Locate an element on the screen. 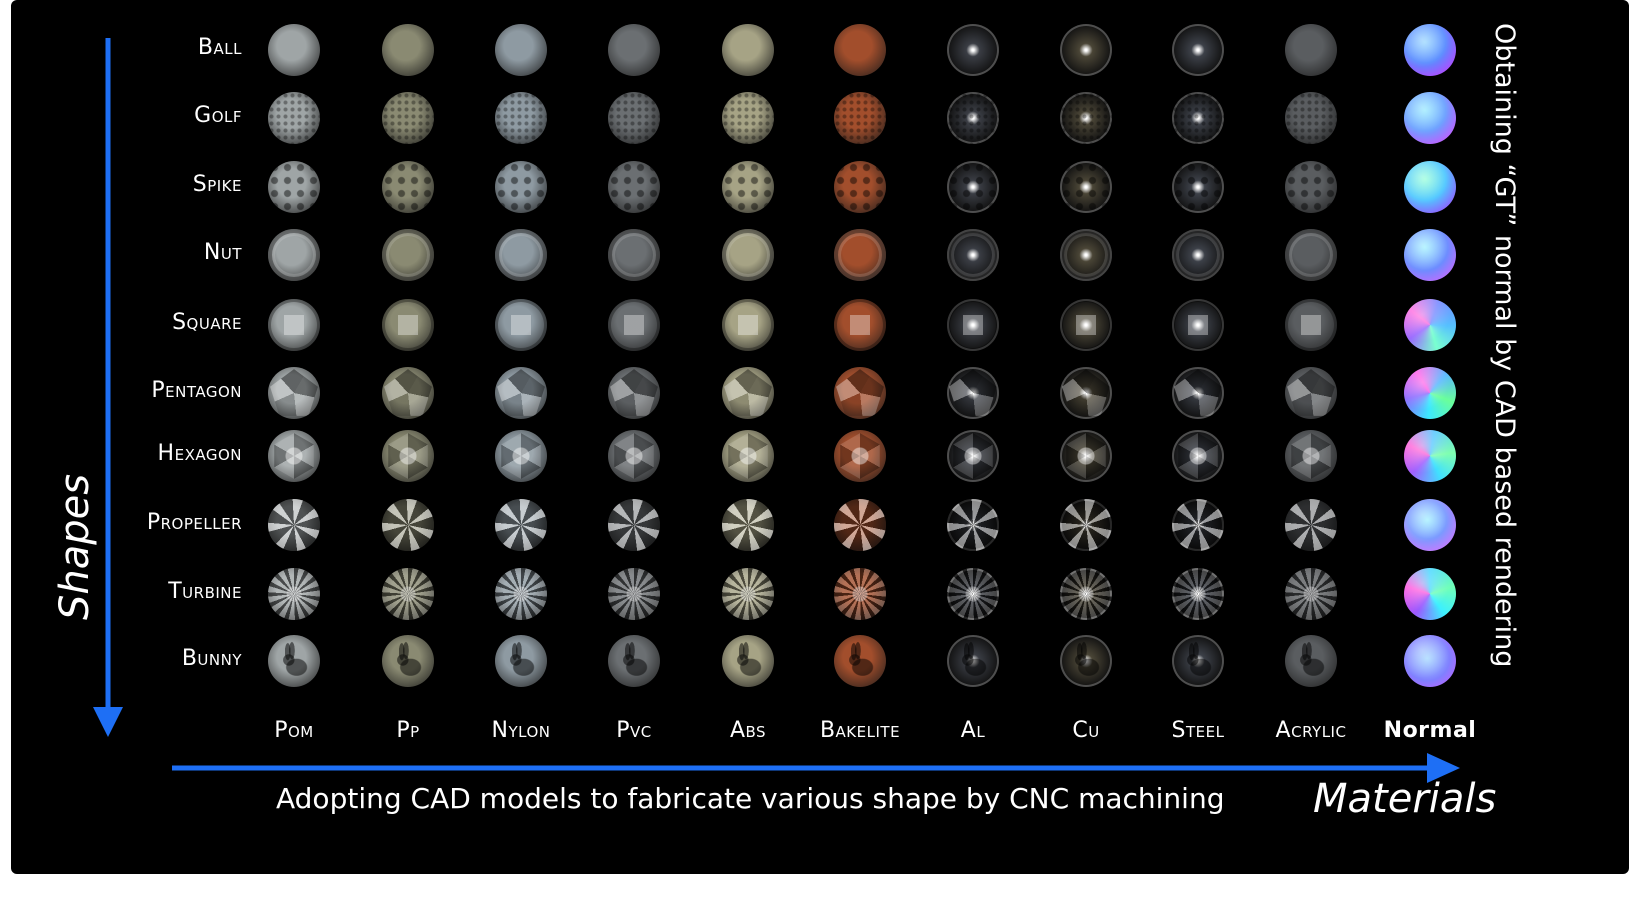  sample-bunny-pom is located at coordinates (294, 661).